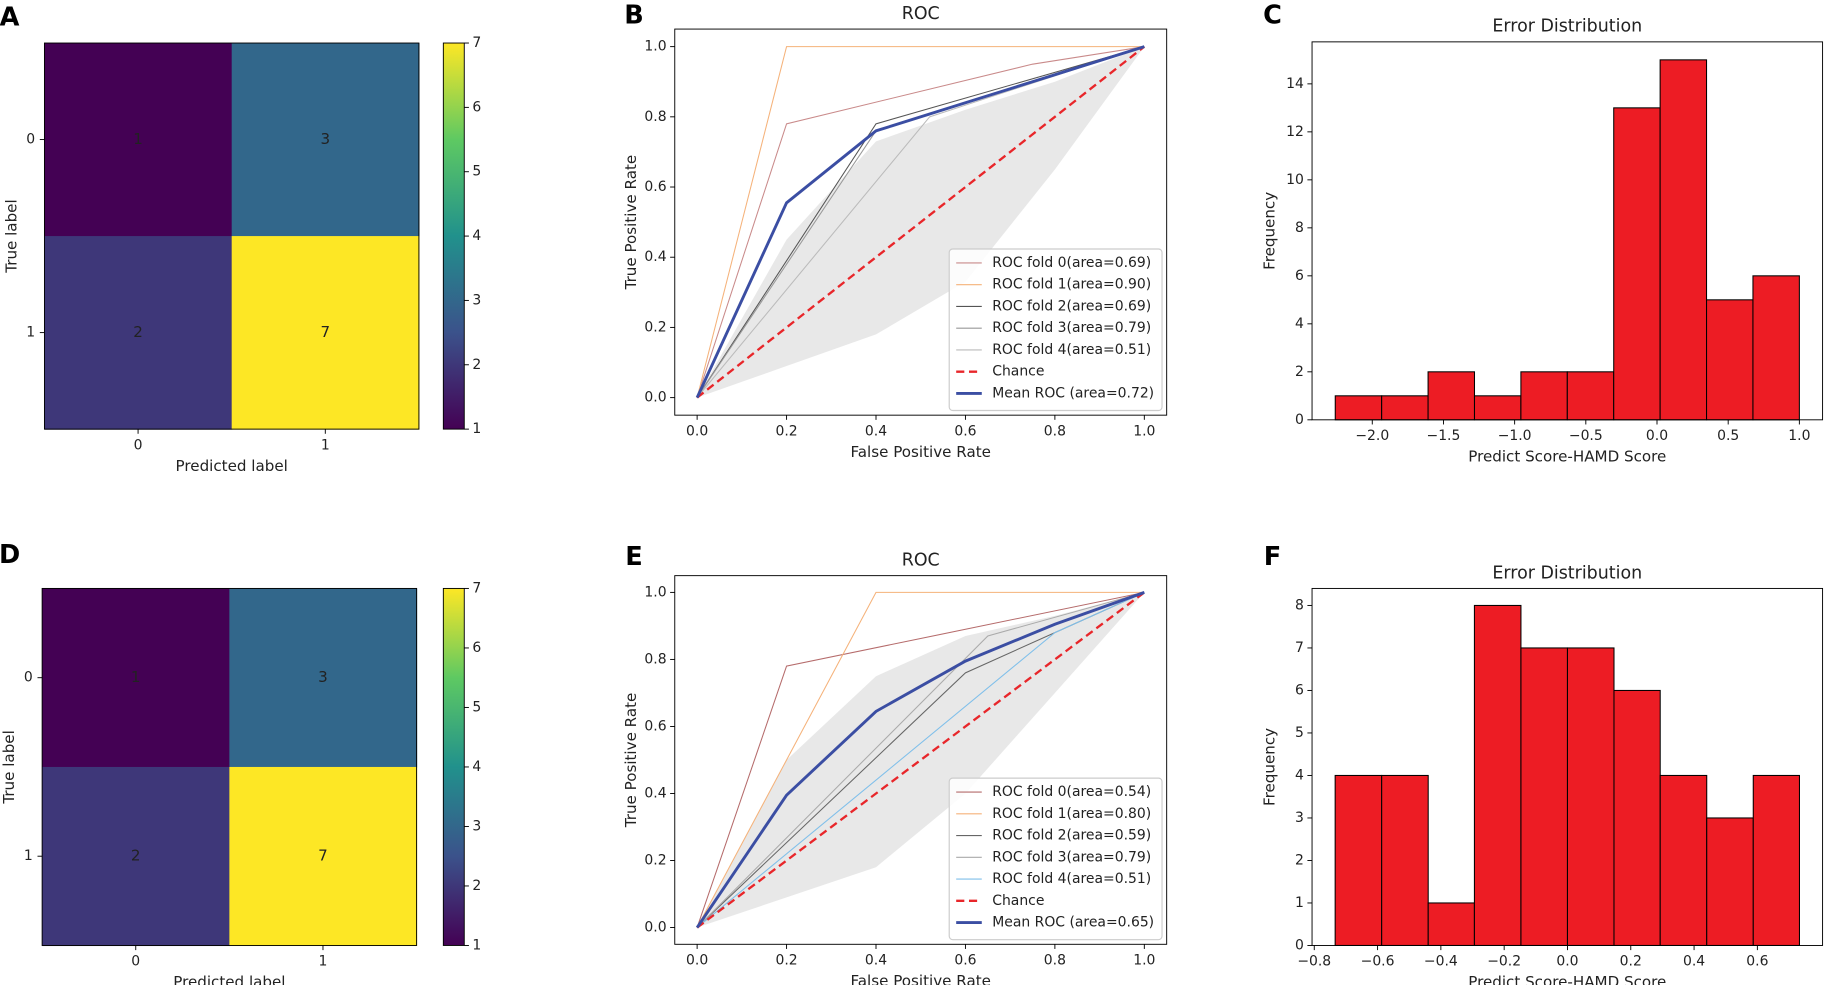  What do you see at coordinates (876, 961) in the screenshot?
I see `x-tick-label: 0.4` at bounding box center [876, 961].